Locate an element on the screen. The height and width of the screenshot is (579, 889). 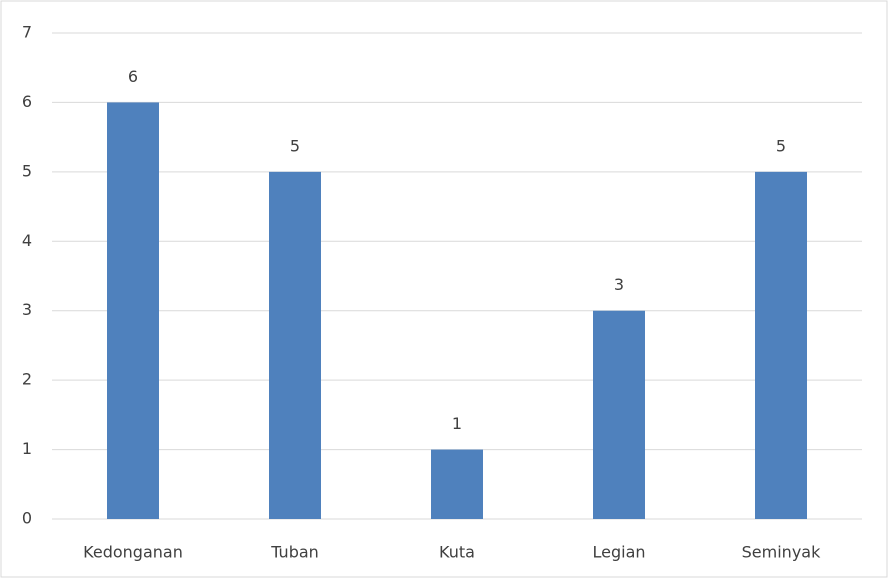
y-tick-label: 2 is located at coordinates (27, 379).